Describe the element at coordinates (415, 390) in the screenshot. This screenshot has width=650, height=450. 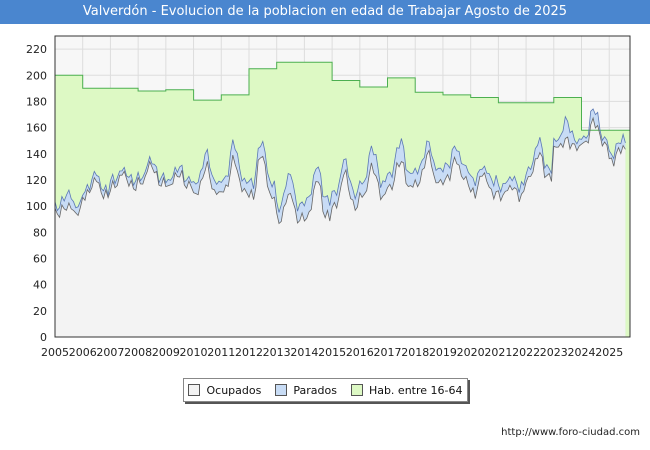
I see `legend-label-habitantes: Hab. entre 16-64` at that location.